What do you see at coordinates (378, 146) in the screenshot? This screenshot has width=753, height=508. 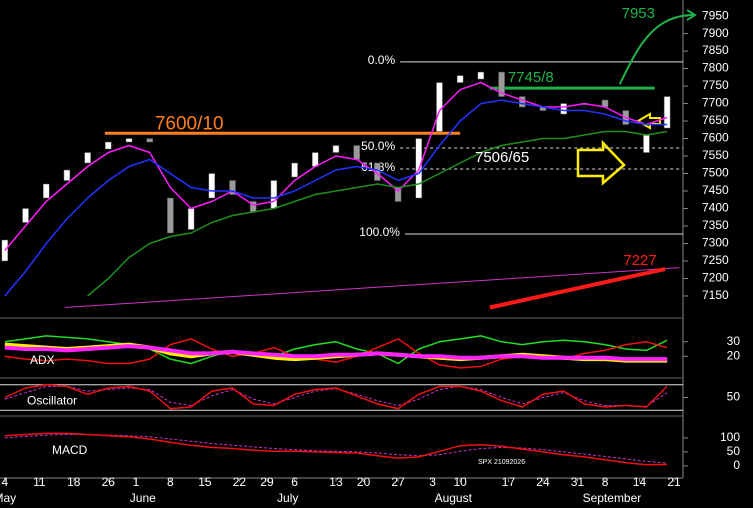 I see `fib-label: 50.0%` at bounding box center [378, 146].